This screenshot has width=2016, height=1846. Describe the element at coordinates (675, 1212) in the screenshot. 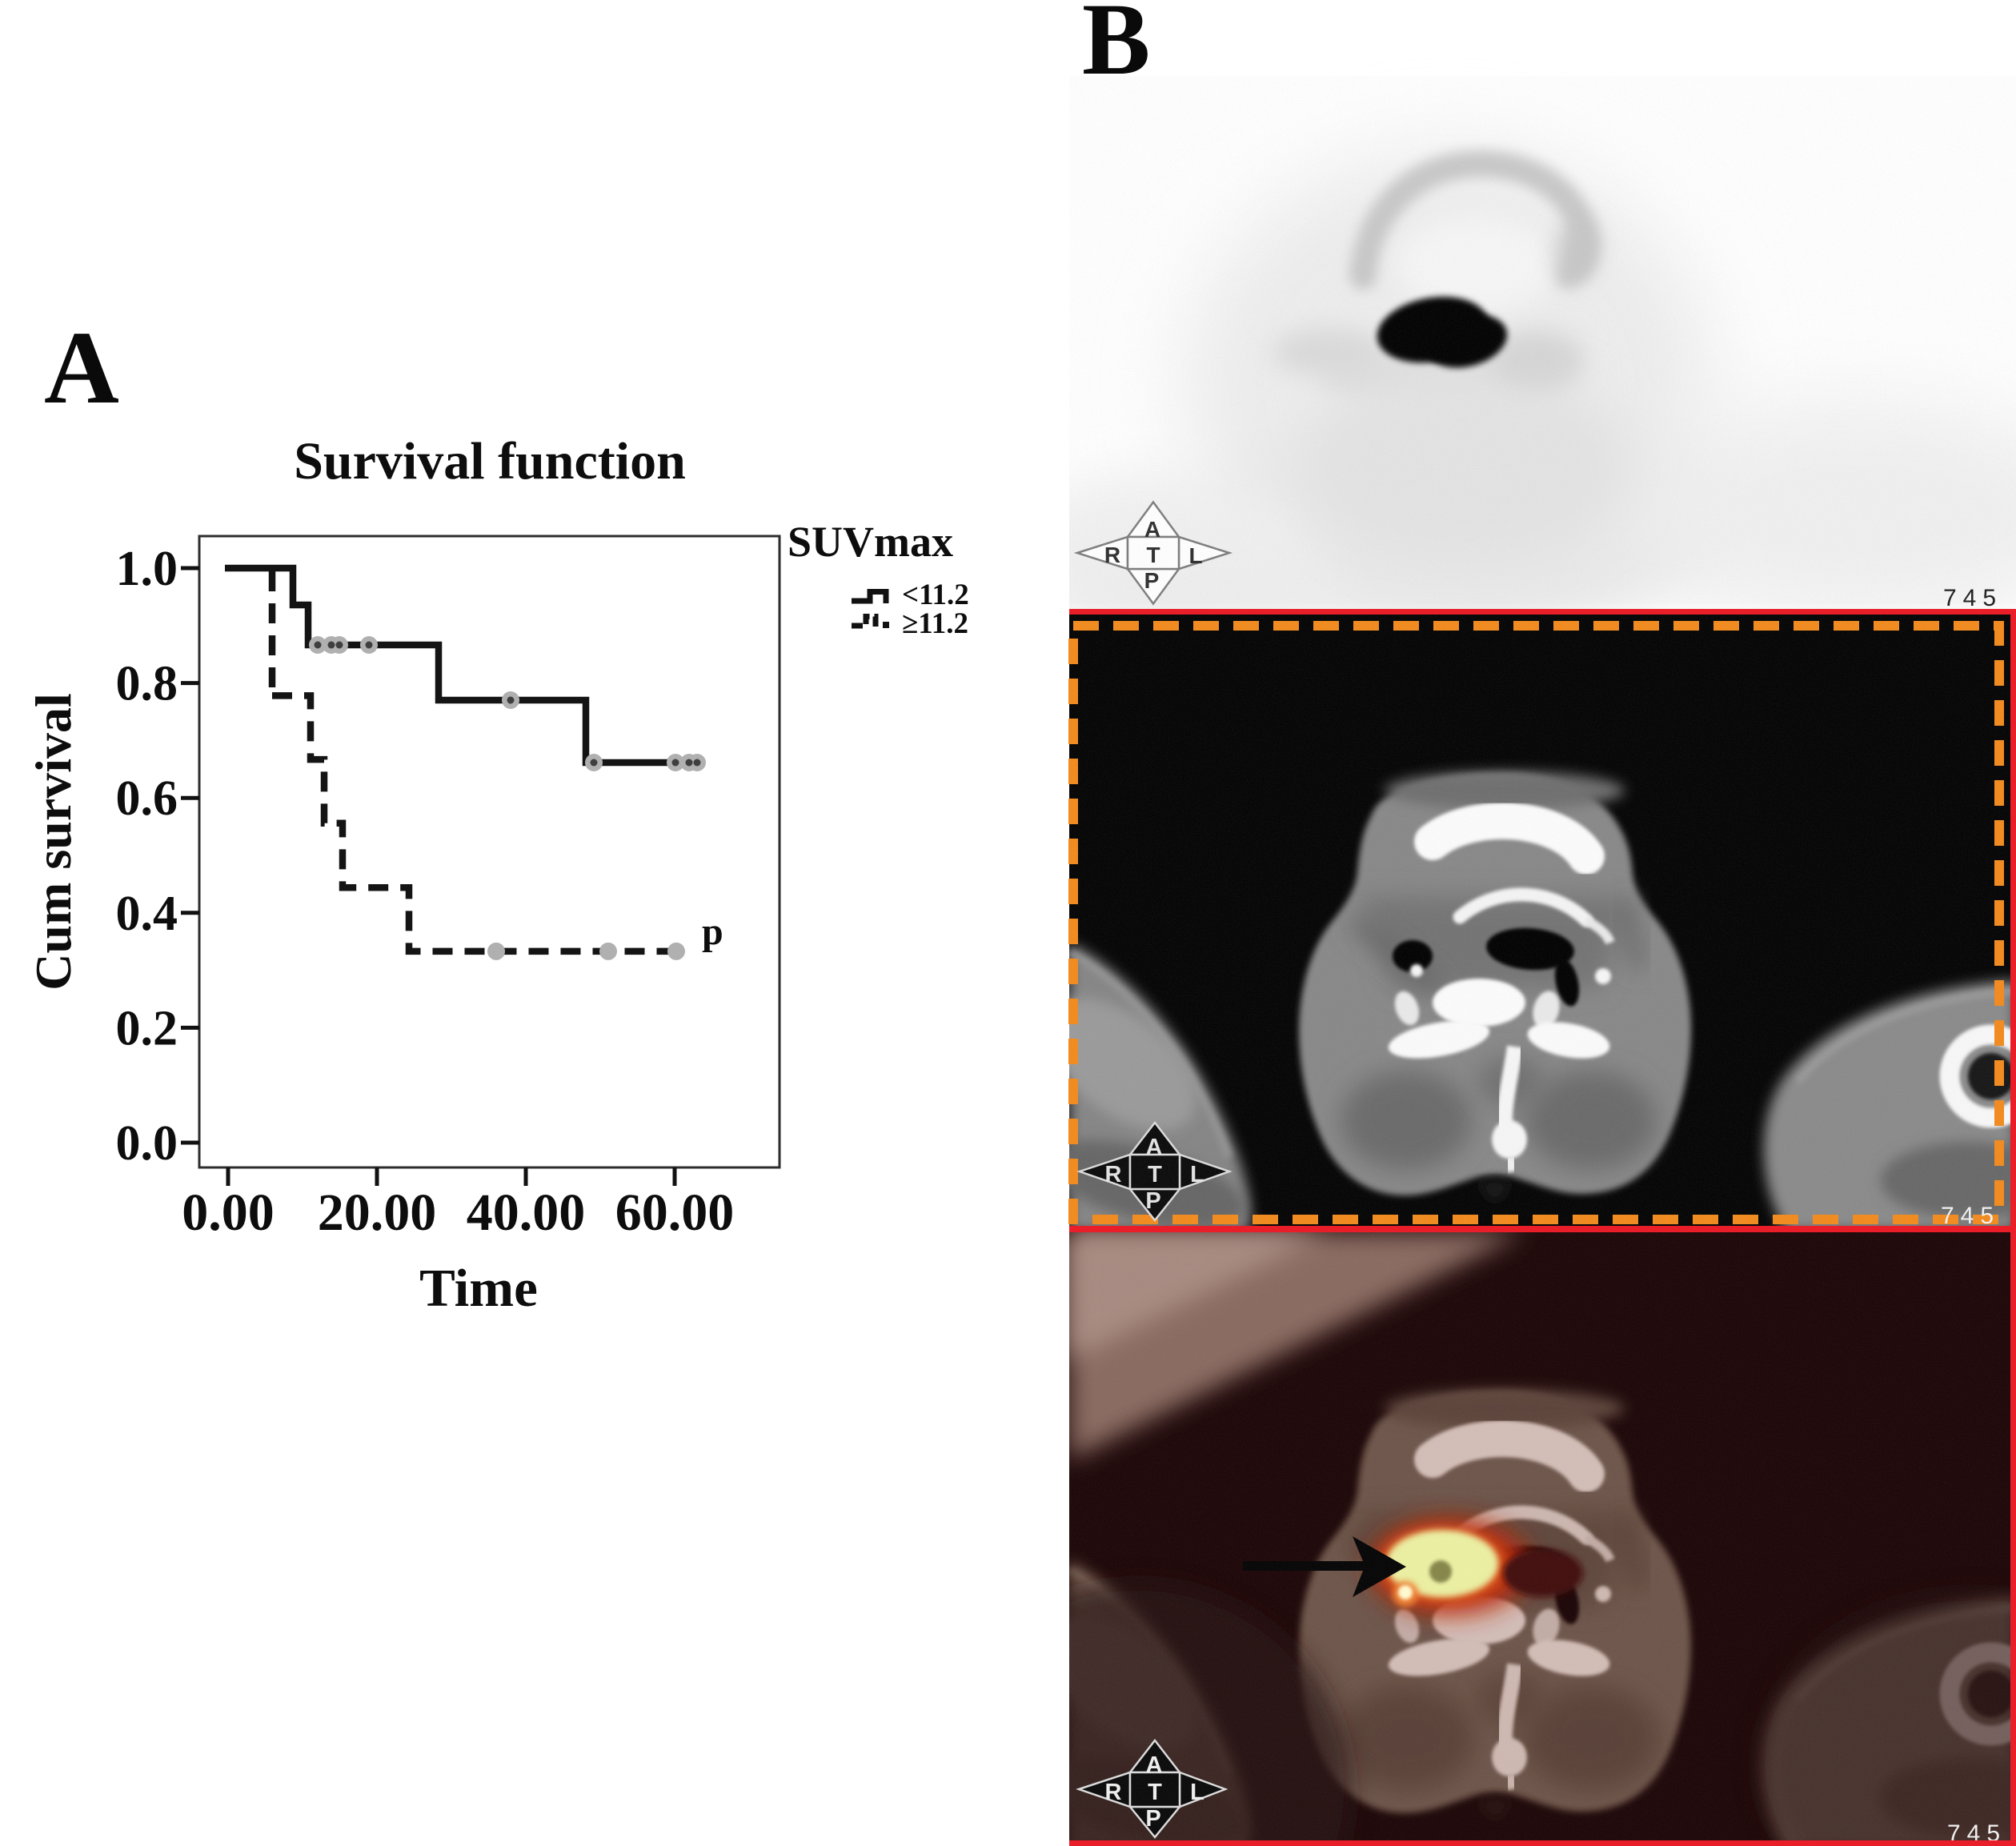

I see `svg-text: 60.00` at that location.